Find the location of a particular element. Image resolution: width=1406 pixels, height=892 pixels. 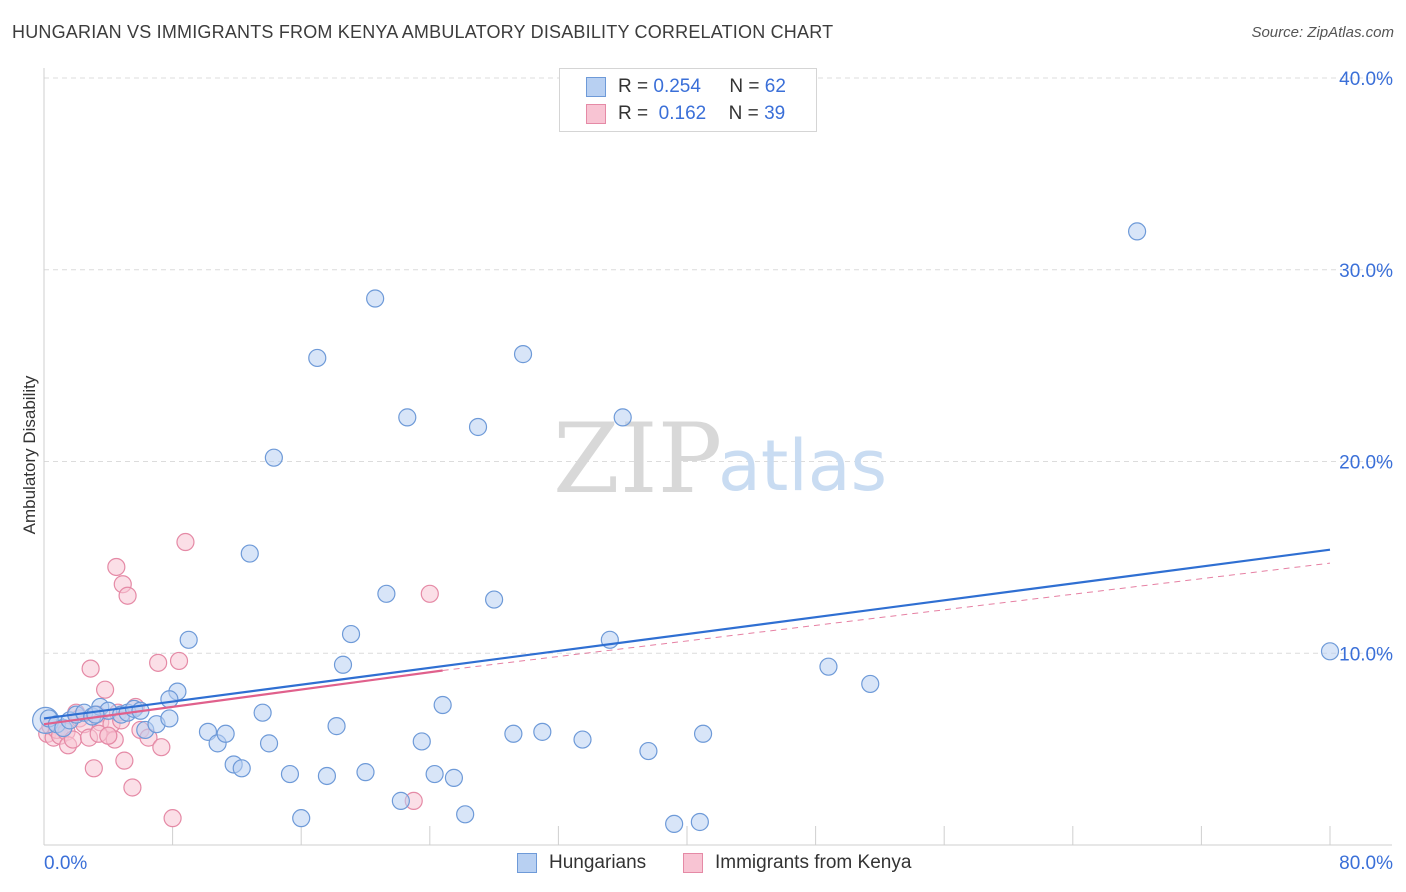

watermark-atlas: atlas is located at coordinates (802, 466).